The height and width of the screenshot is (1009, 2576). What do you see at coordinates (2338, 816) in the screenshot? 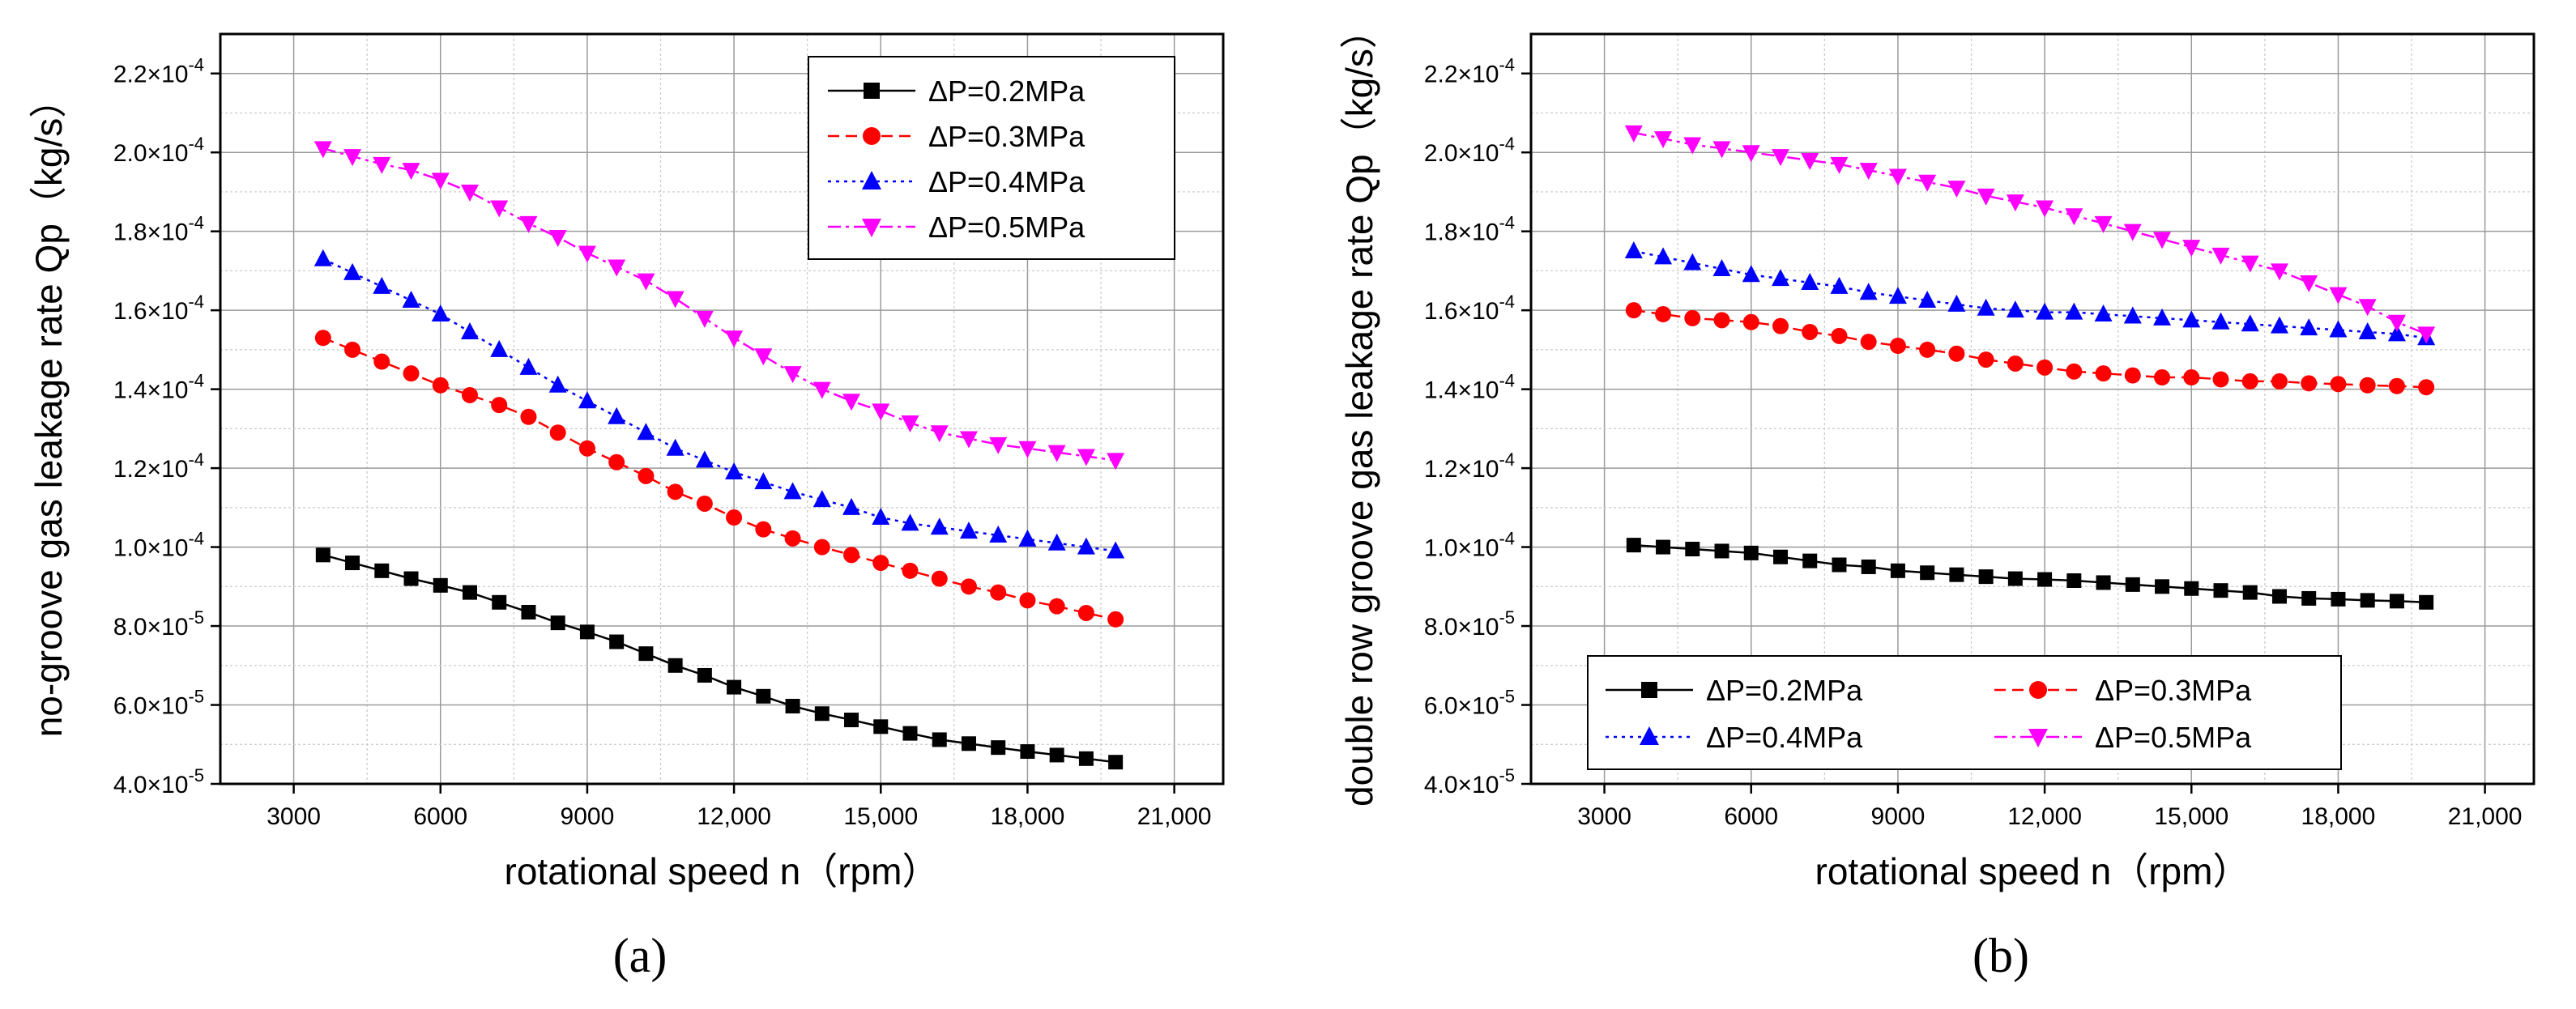
I see `x-tick-label: 18,000` at bounding box center [2338, 816].